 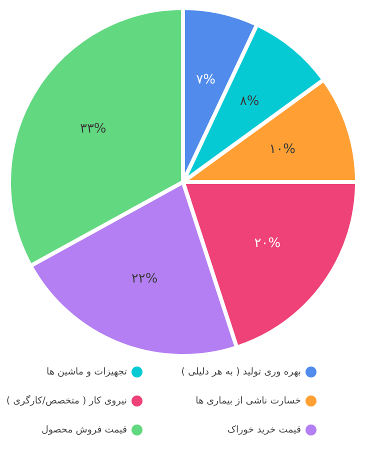 I want to click on legend-label: نیروی کار ( متخصص/کارگری ), so click(x=66, y=400).